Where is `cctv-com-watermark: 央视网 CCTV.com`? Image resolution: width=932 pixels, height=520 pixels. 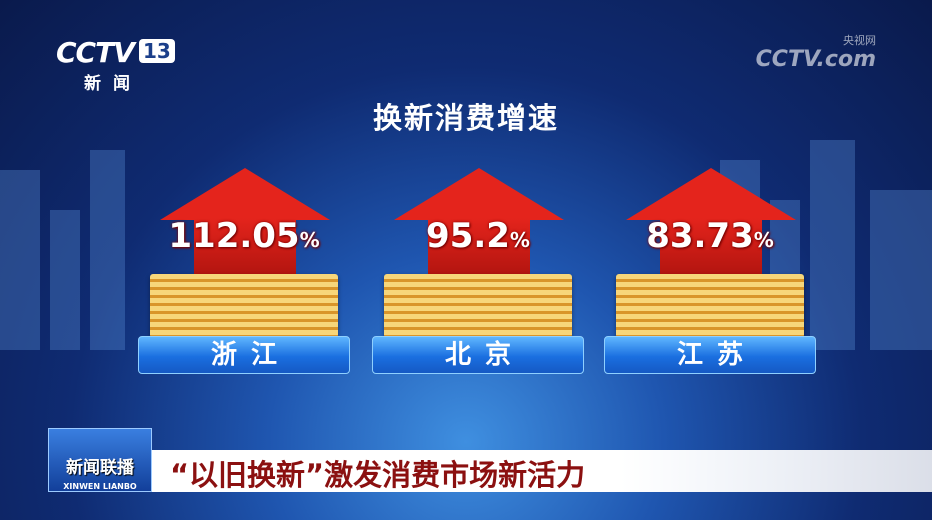
cctv-com-watermark: 央视网 CCTV.com is located at coordinates (816, 53).